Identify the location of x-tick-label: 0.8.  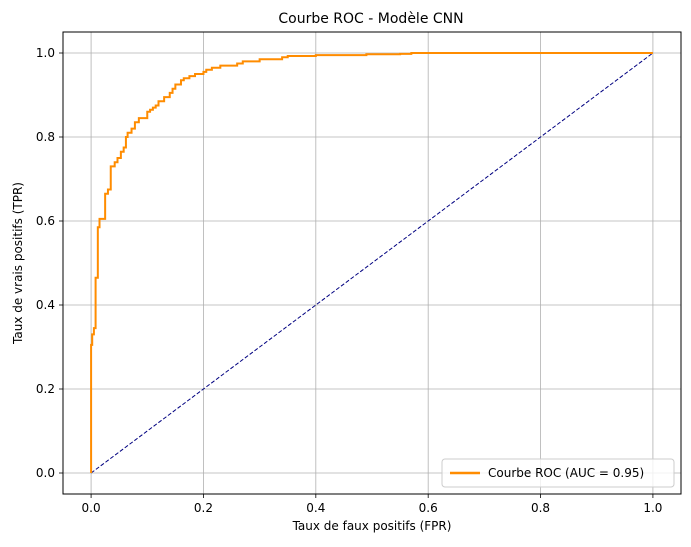
(540, 508).